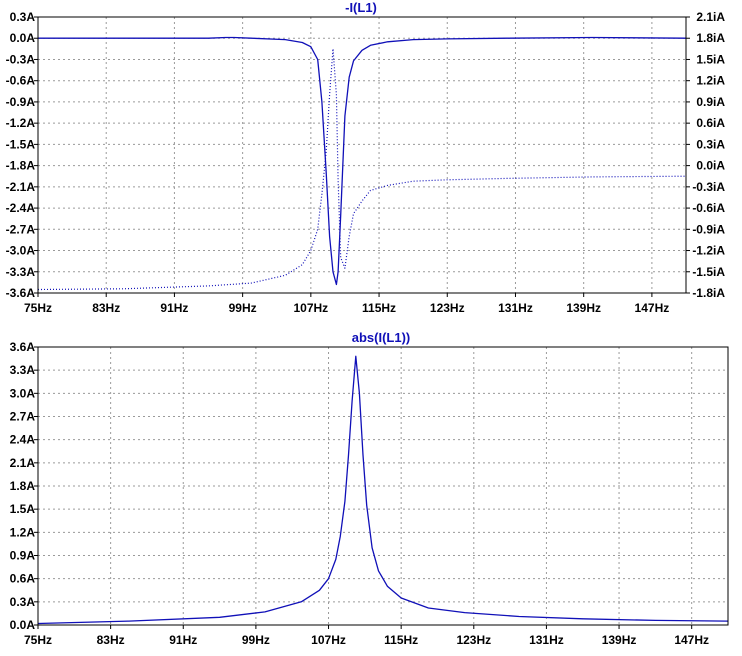 The height and width of the screenshot is (656, 742). I want to click on y-tick-label: 2.4A, so click(23, 440).